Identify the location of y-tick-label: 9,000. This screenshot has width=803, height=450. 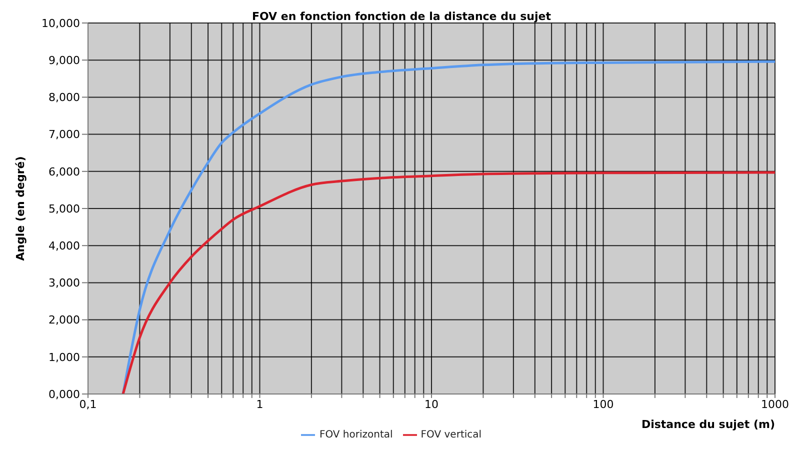
(64, 61).